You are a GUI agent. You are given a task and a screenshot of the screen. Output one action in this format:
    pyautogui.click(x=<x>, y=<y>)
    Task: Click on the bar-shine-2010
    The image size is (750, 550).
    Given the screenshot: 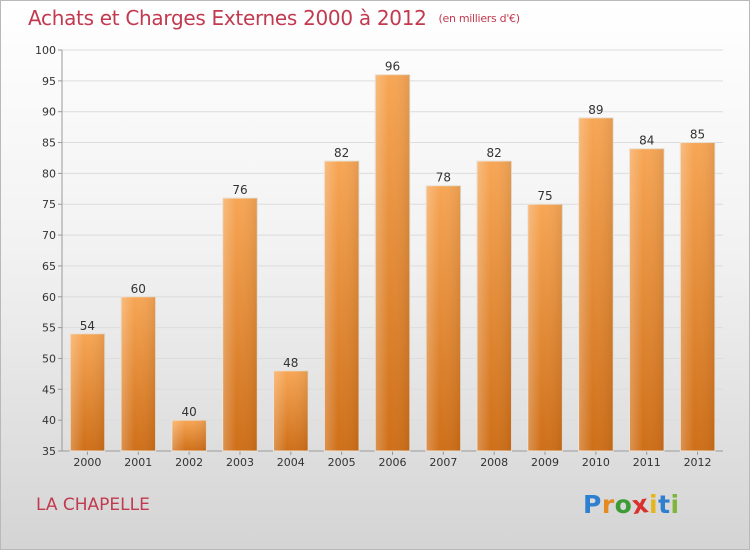 What is the action you would take?
    pyautogui.click(x=596, y=284)
    